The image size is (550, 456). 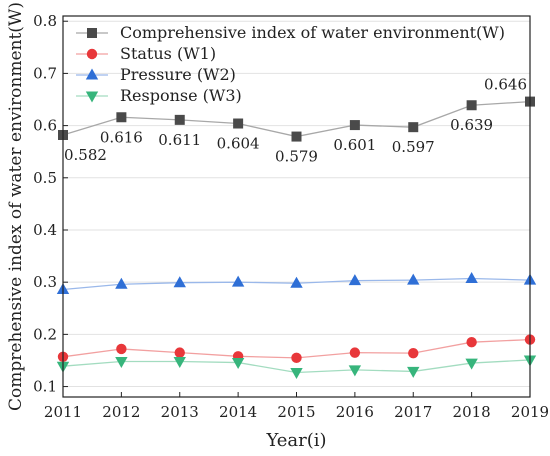 What do you see at coordinates (168, 53) in the screenshot?
I see `legend-entry-1: Status (W1)` at bounding box center [168, 53].